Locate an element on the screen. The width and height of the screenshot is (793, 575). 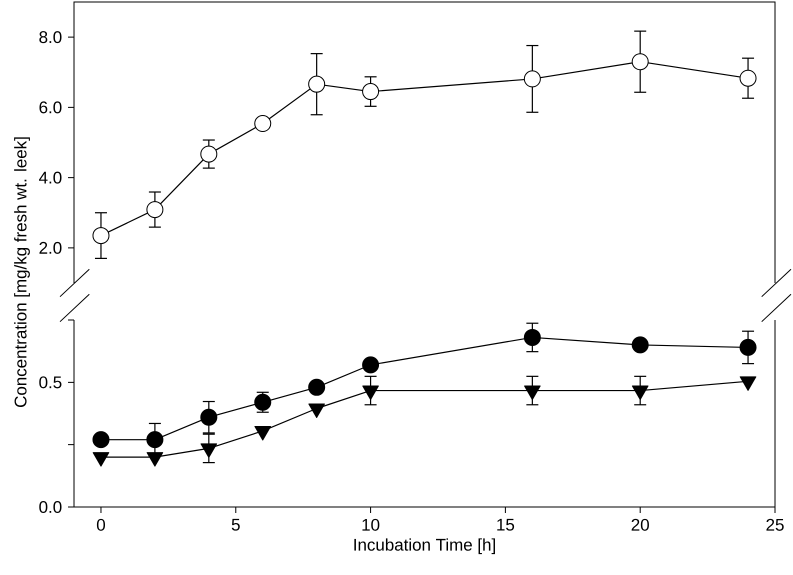
x-tick-label: 15 is located at coordinates (505, 524).